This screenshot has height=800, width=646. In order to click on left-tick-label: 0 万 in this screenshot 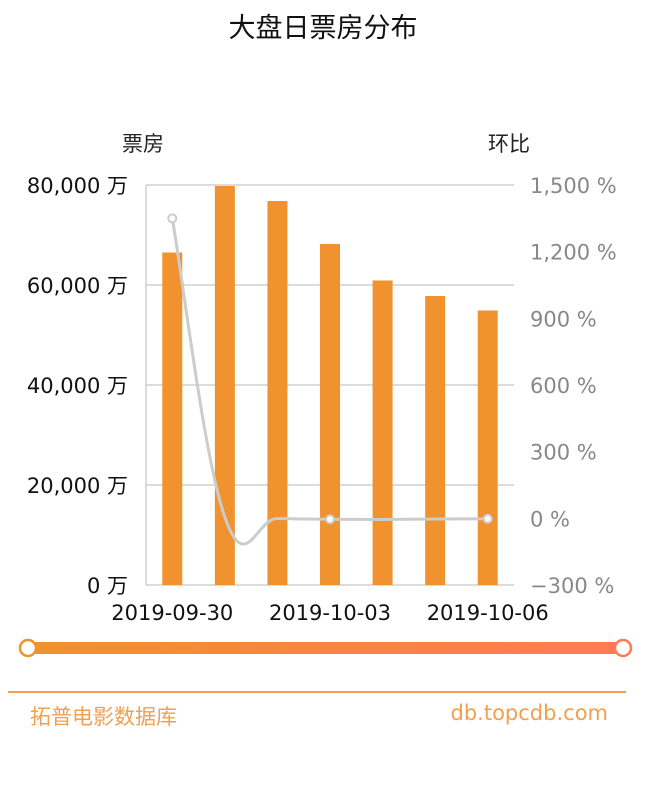, I will do `click(107, 586)`.